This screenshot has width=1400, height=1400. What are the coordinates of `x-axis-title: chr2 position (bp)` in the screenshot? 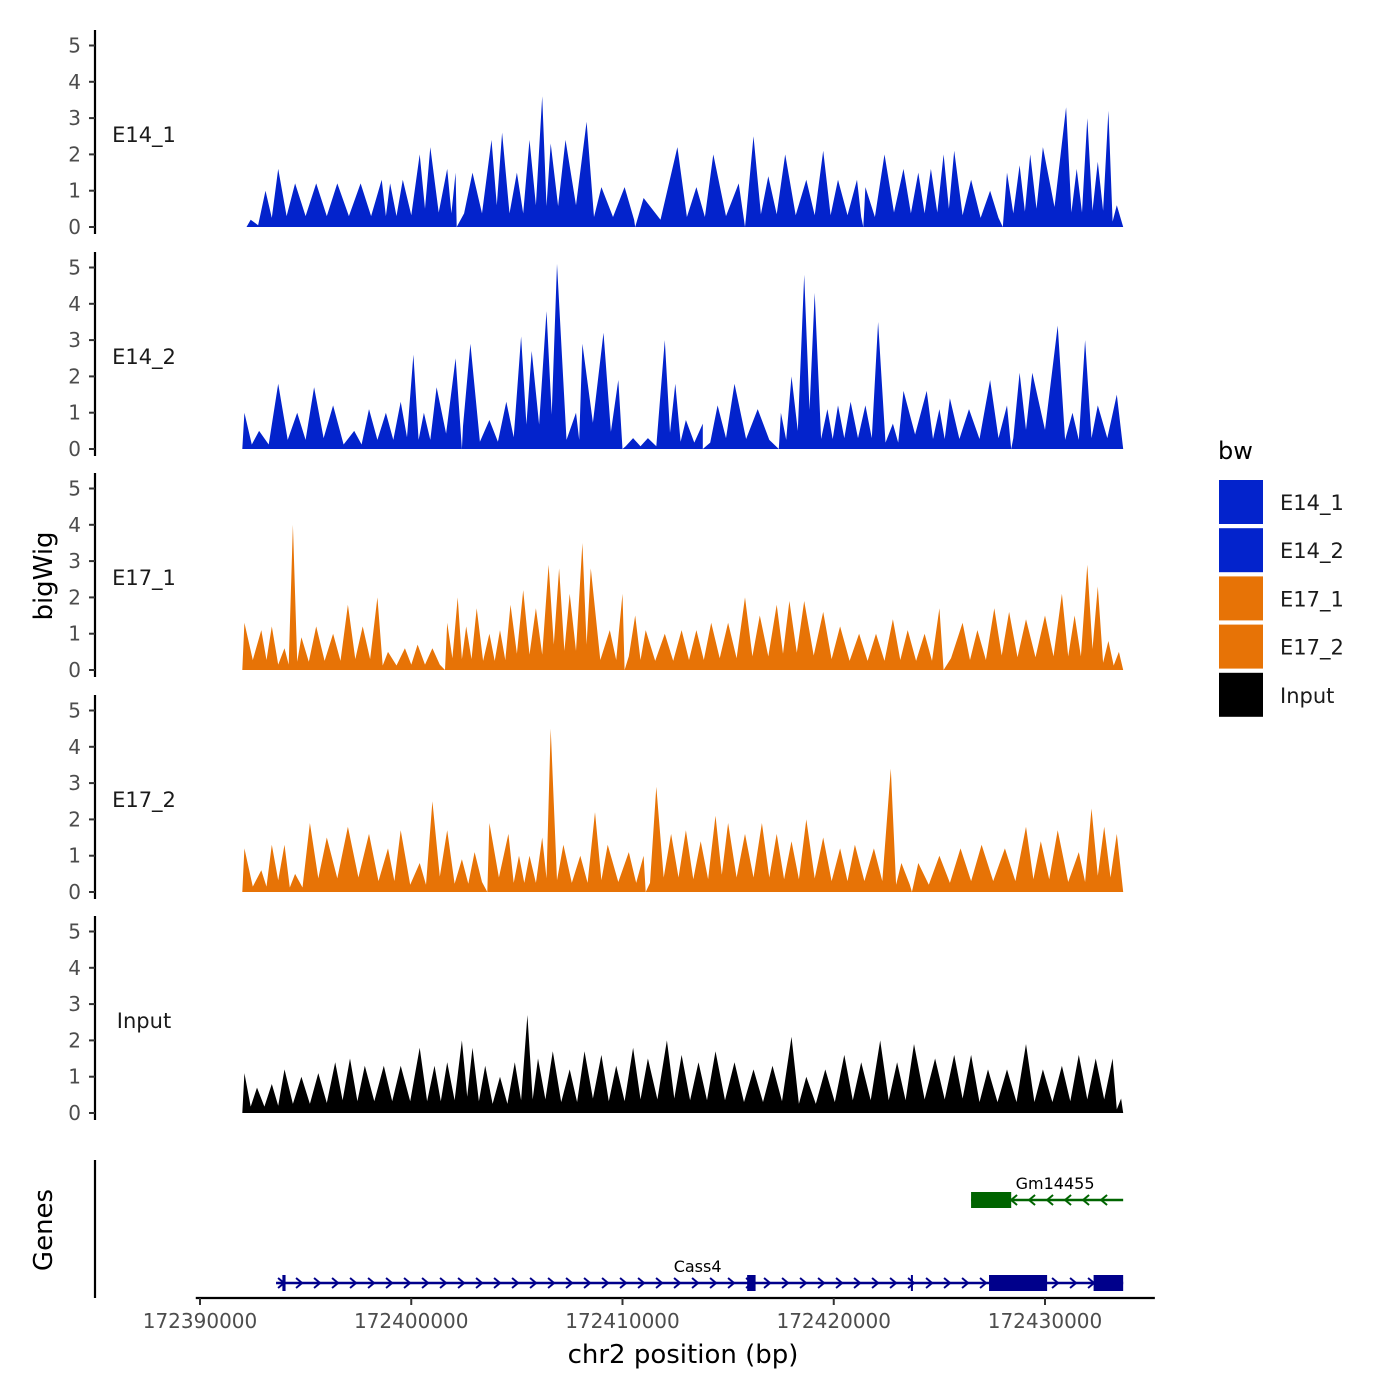 It's located at (683, 1355).